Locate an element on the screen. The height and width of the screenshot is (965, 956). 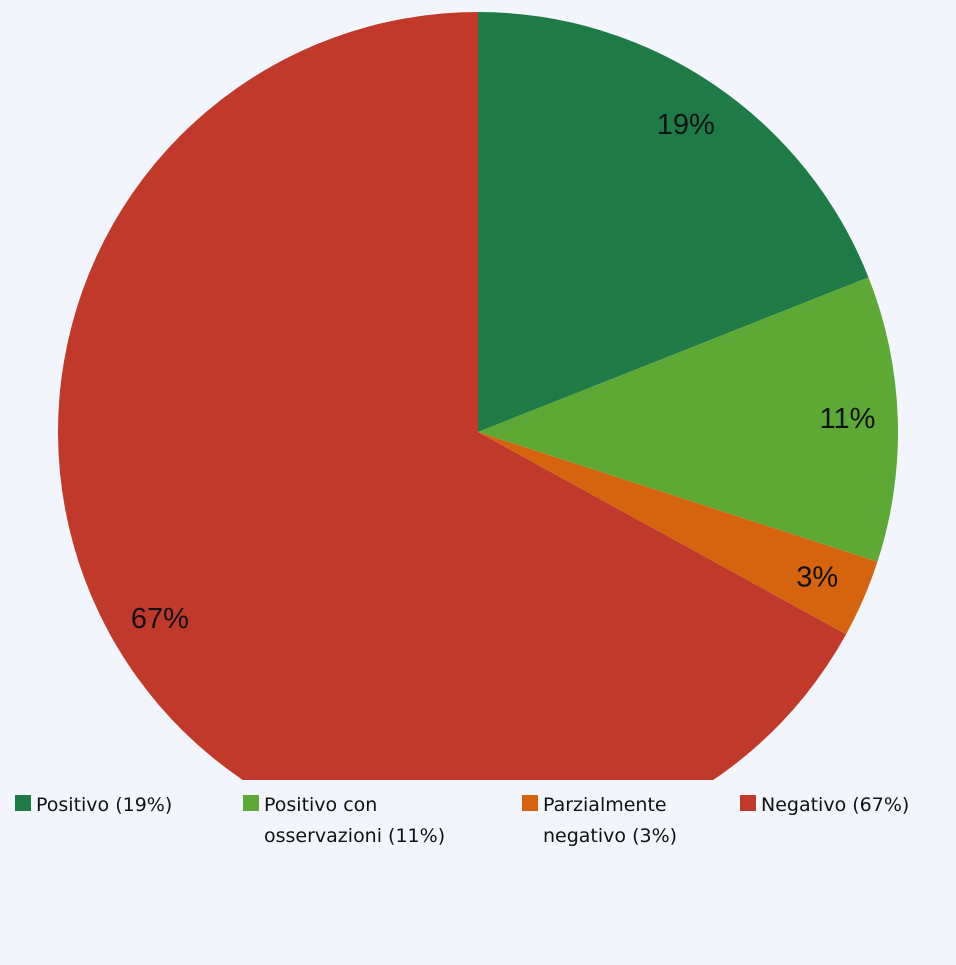
legend-label: Positivo (19%) is located at coordinates (104, 805).